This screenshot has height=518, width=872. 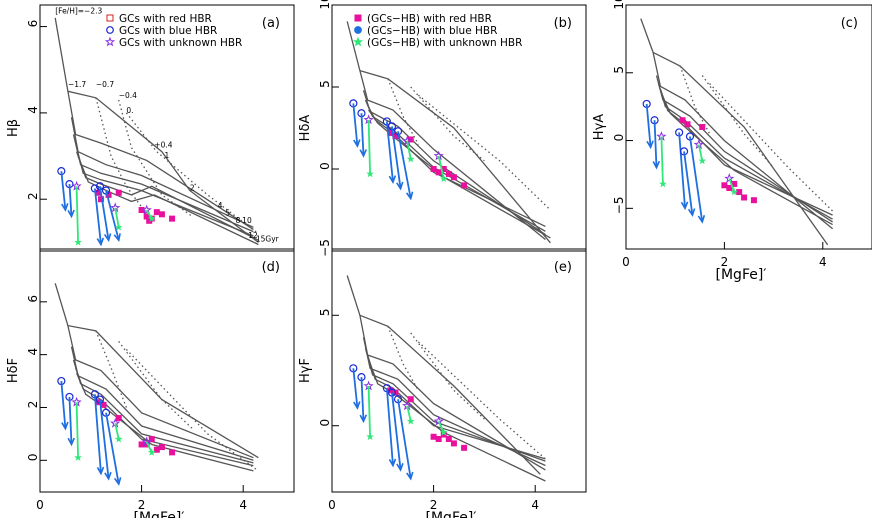 I want to click on grid-annotation: 8, so click(x=238, y=220).